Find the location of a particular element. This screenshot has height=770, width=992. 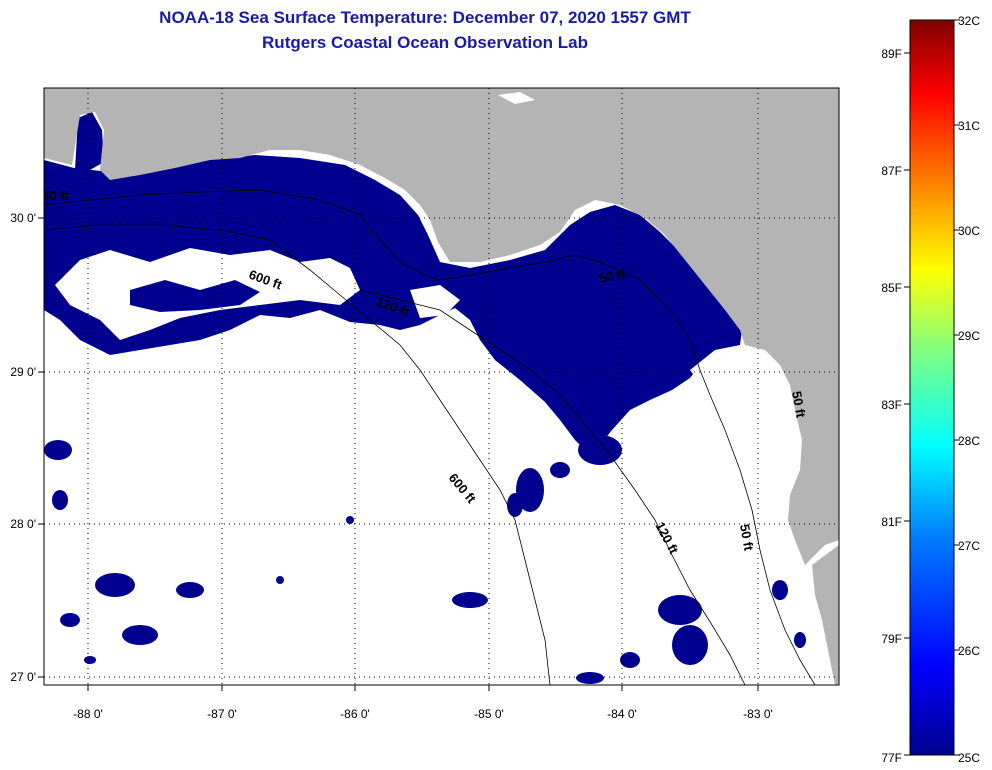

colorbar is located at coordinates (932, 387).